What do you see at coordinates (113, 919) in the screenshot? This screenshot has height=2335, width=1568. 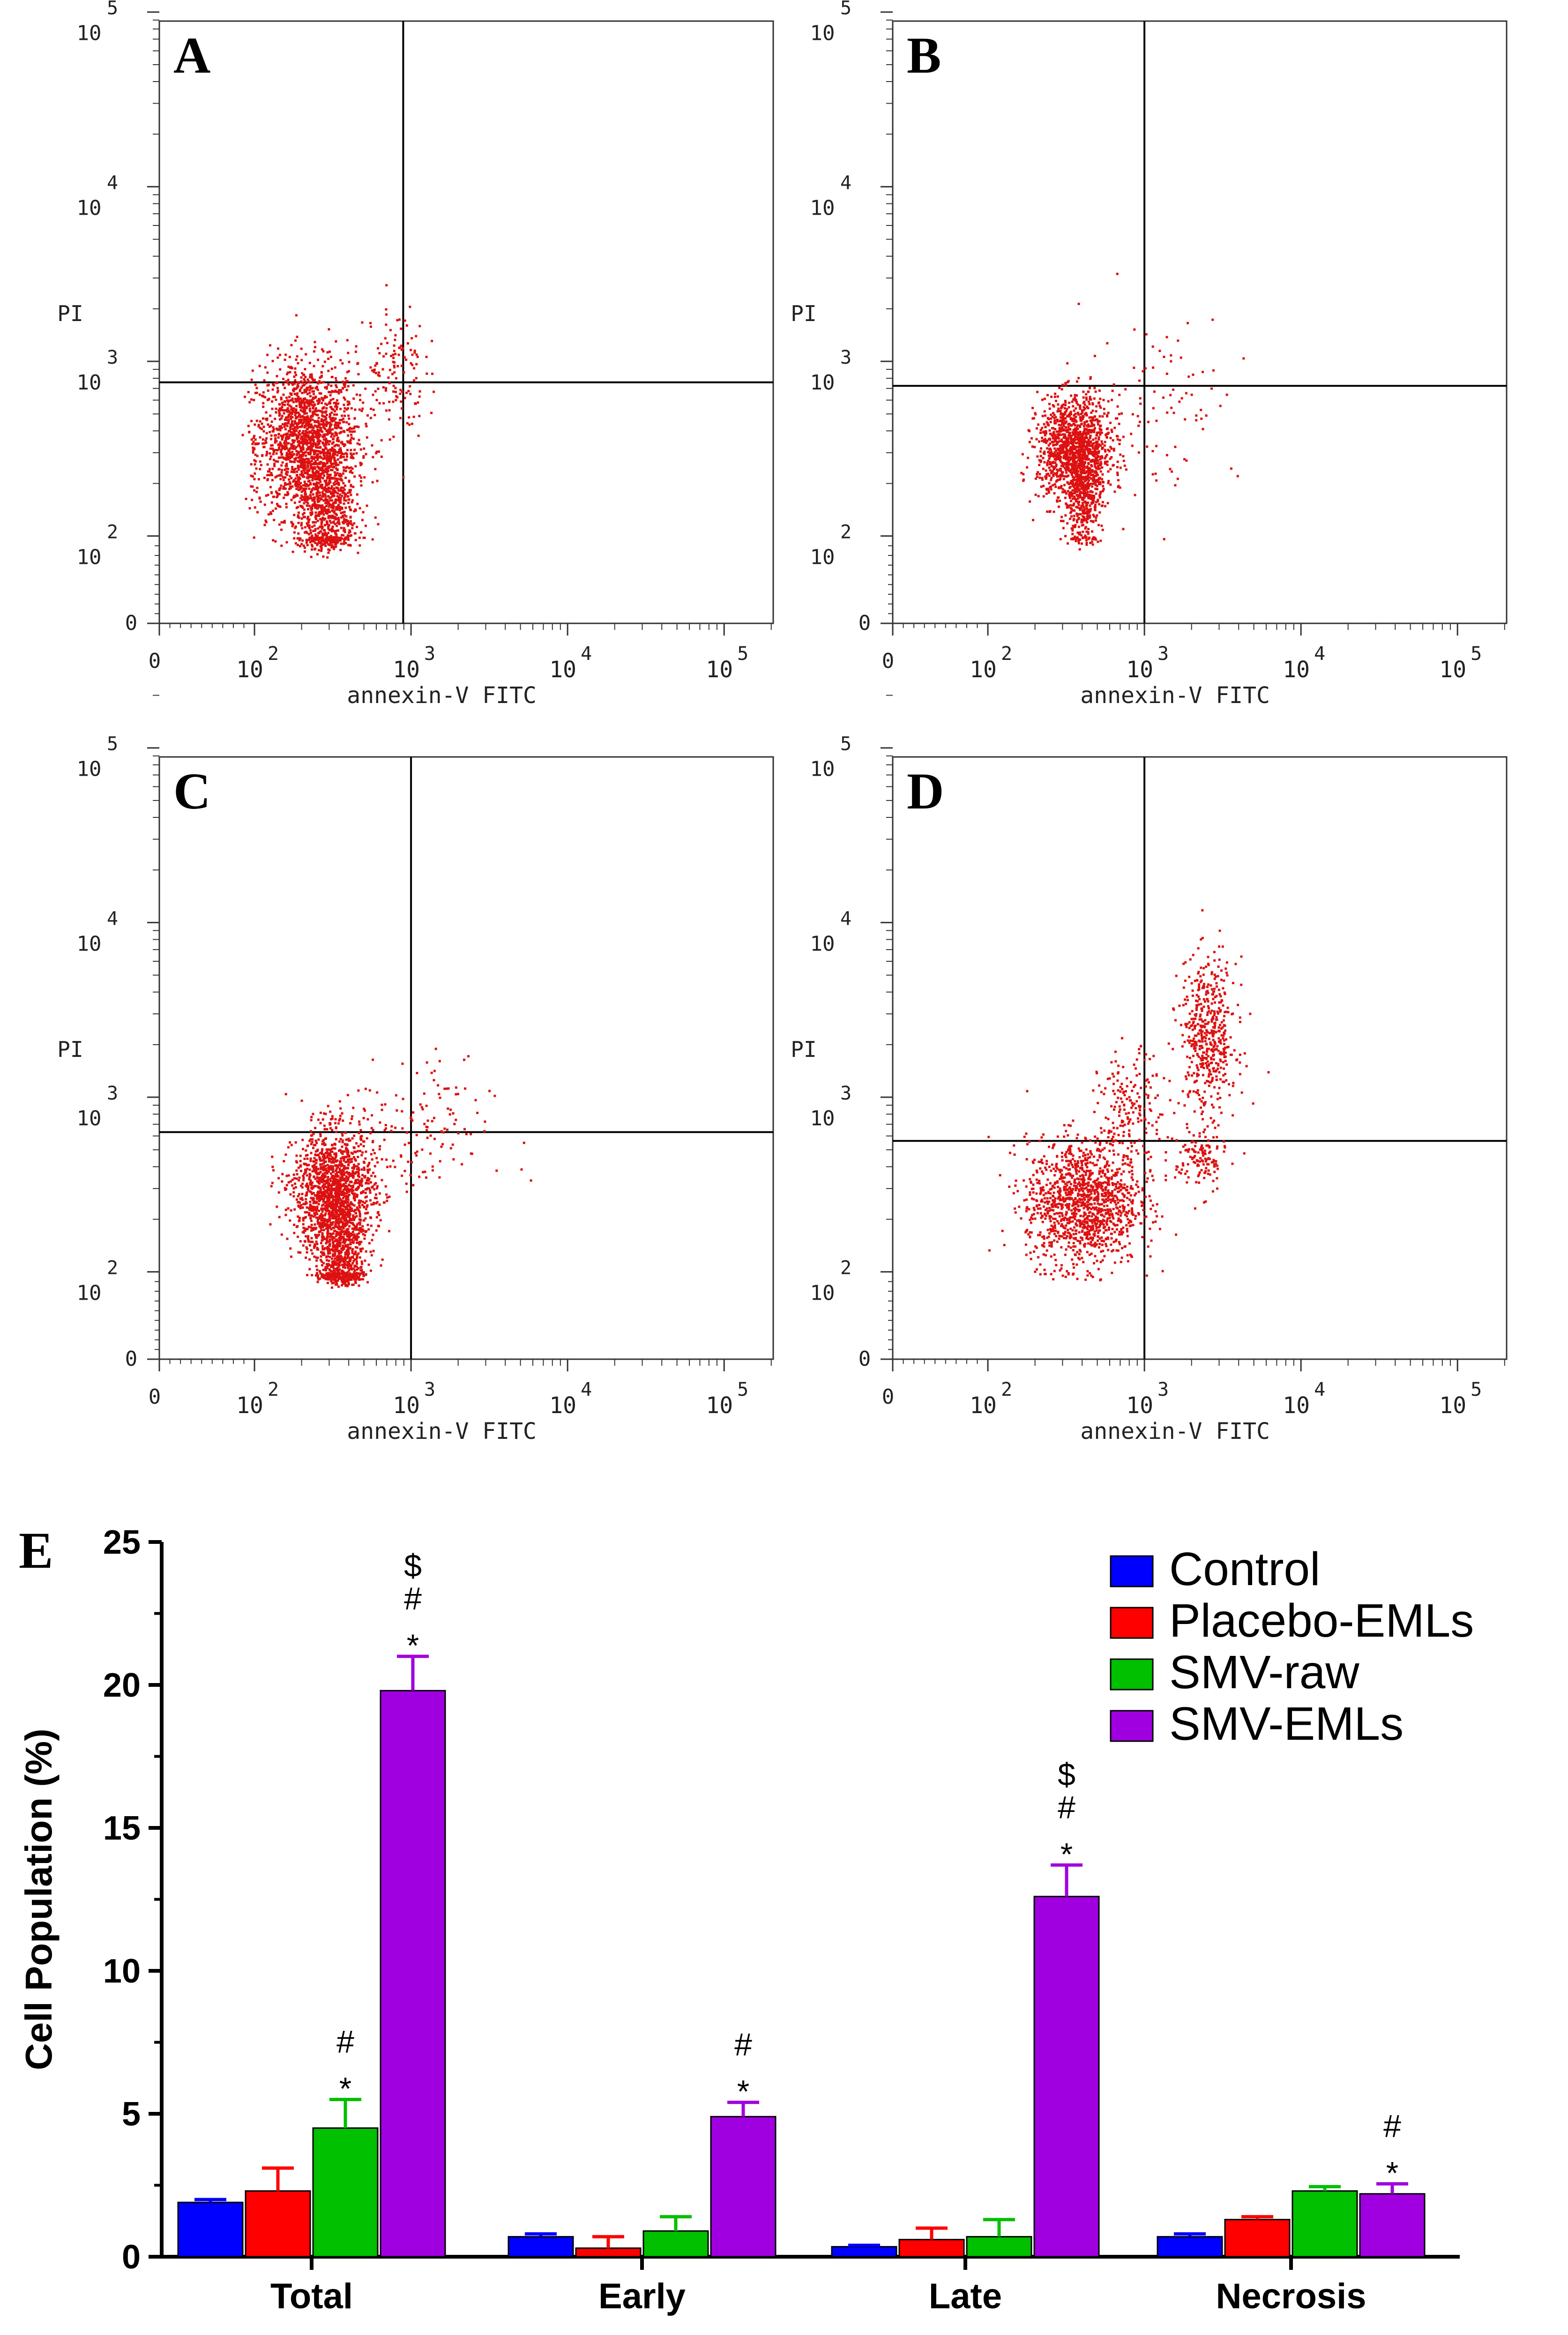 I see `y-tick-exponent: 4` at bounding box center [113, 919].